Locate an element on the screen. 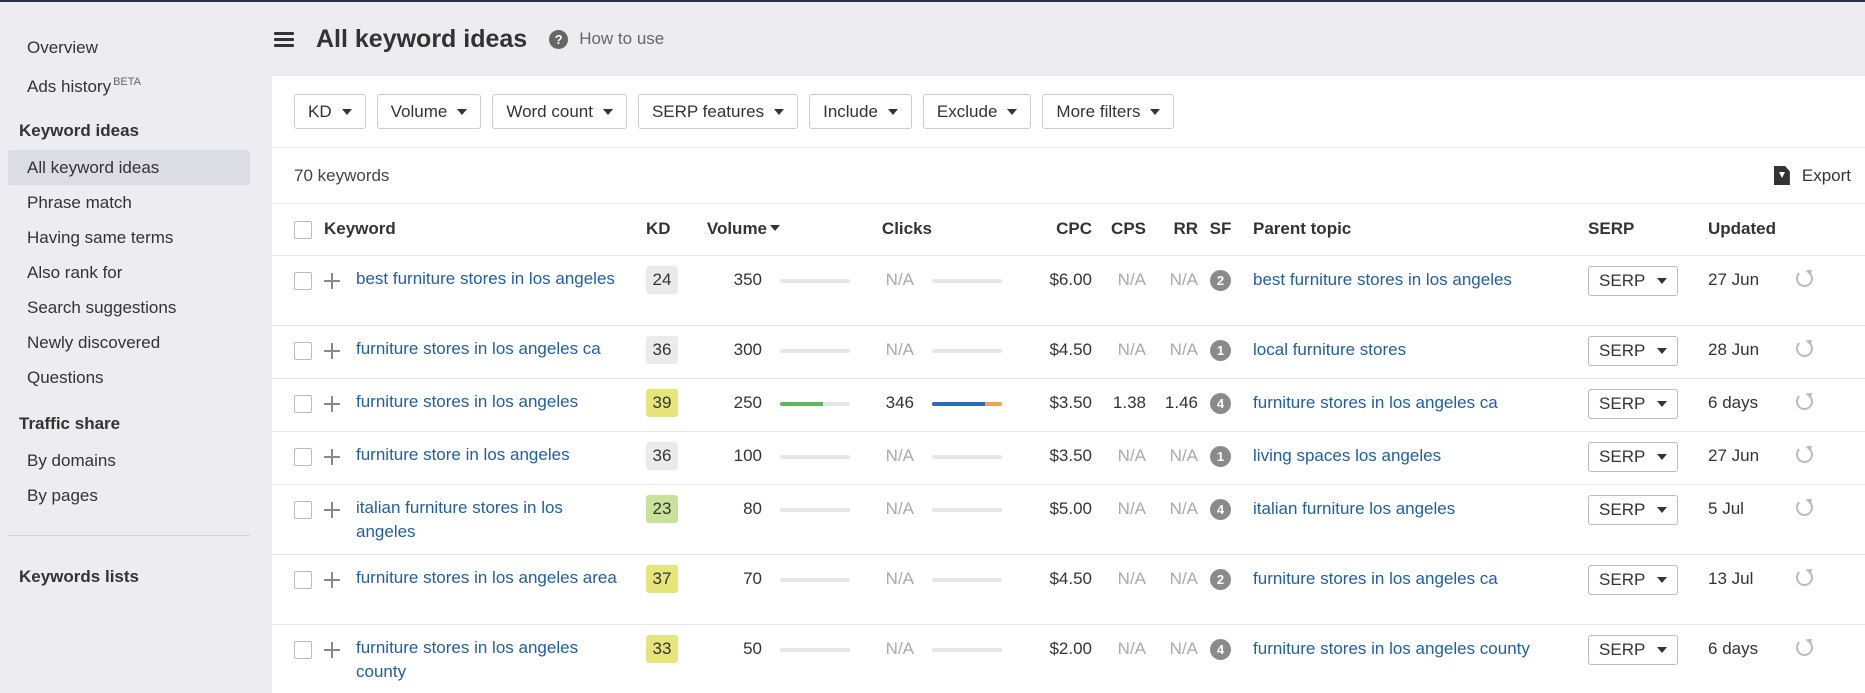 This screenshot has width=1865, height=693. col-sf: SF is located at coordinates (1221, 230).